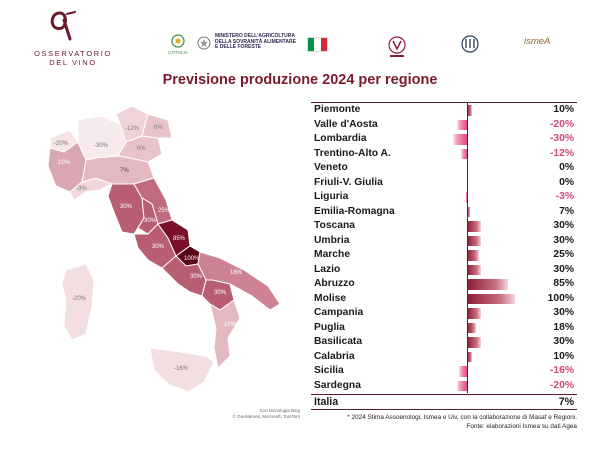 This screenshot has height=450, width=600. Describe the element at coordinates (537, 41) in the screenshot. I see `ismea-logo: ismeA` at that location.